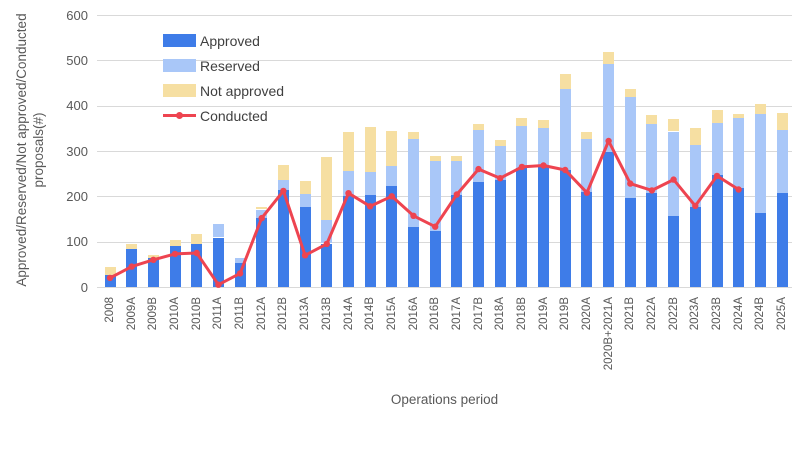  What do you see at coordinates (77, 196) in the screenshot?
I see `y-tick-label: 200` at bounding box center [77, 196].